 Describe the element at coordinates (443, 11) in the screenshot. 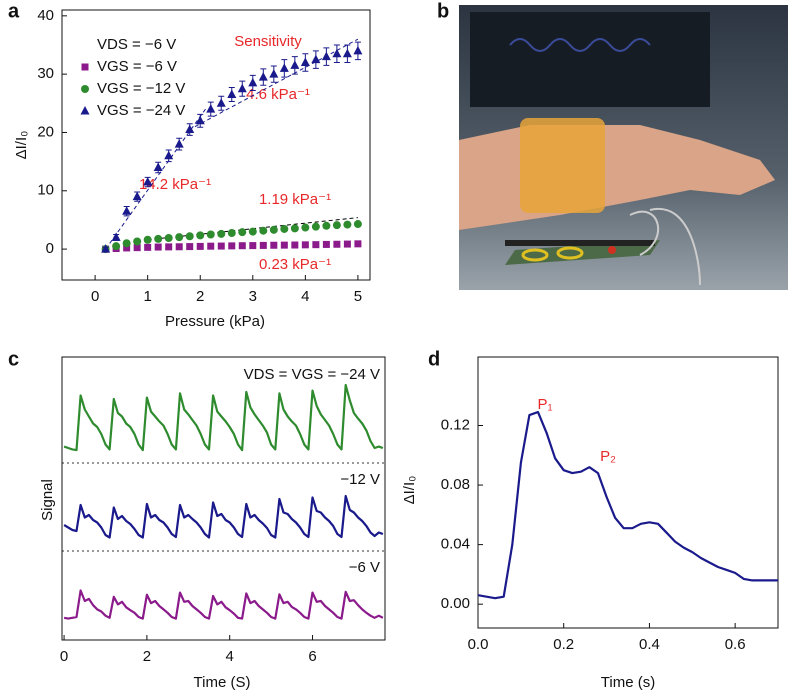

I see `panel-label: b` at that location.